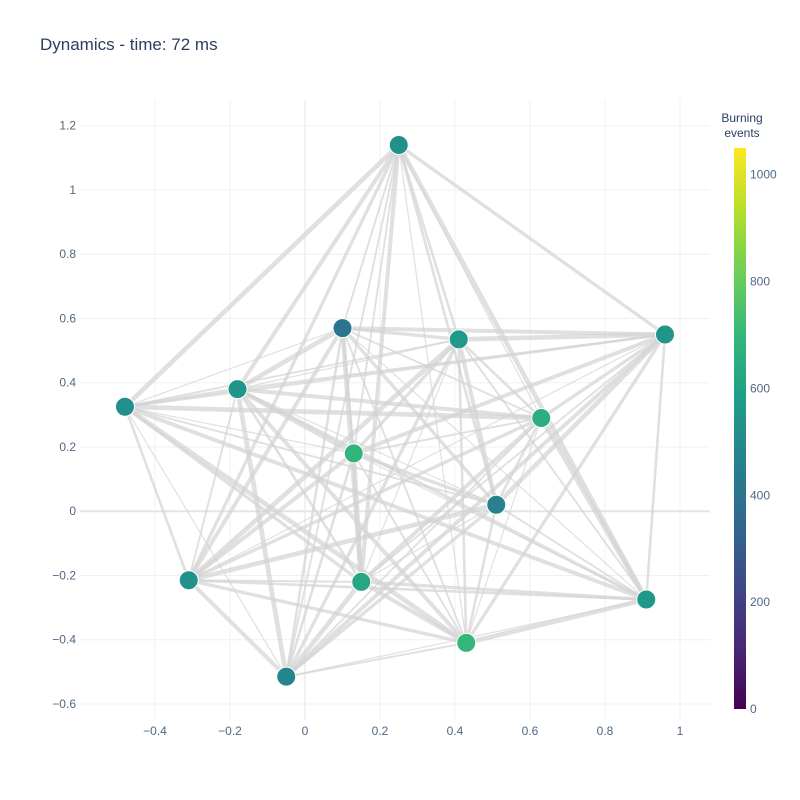  What do you see at coordinates (380, 731) in the screenshot?
I see `x-tick-label: 0.2` at bounding box center [380, 731].